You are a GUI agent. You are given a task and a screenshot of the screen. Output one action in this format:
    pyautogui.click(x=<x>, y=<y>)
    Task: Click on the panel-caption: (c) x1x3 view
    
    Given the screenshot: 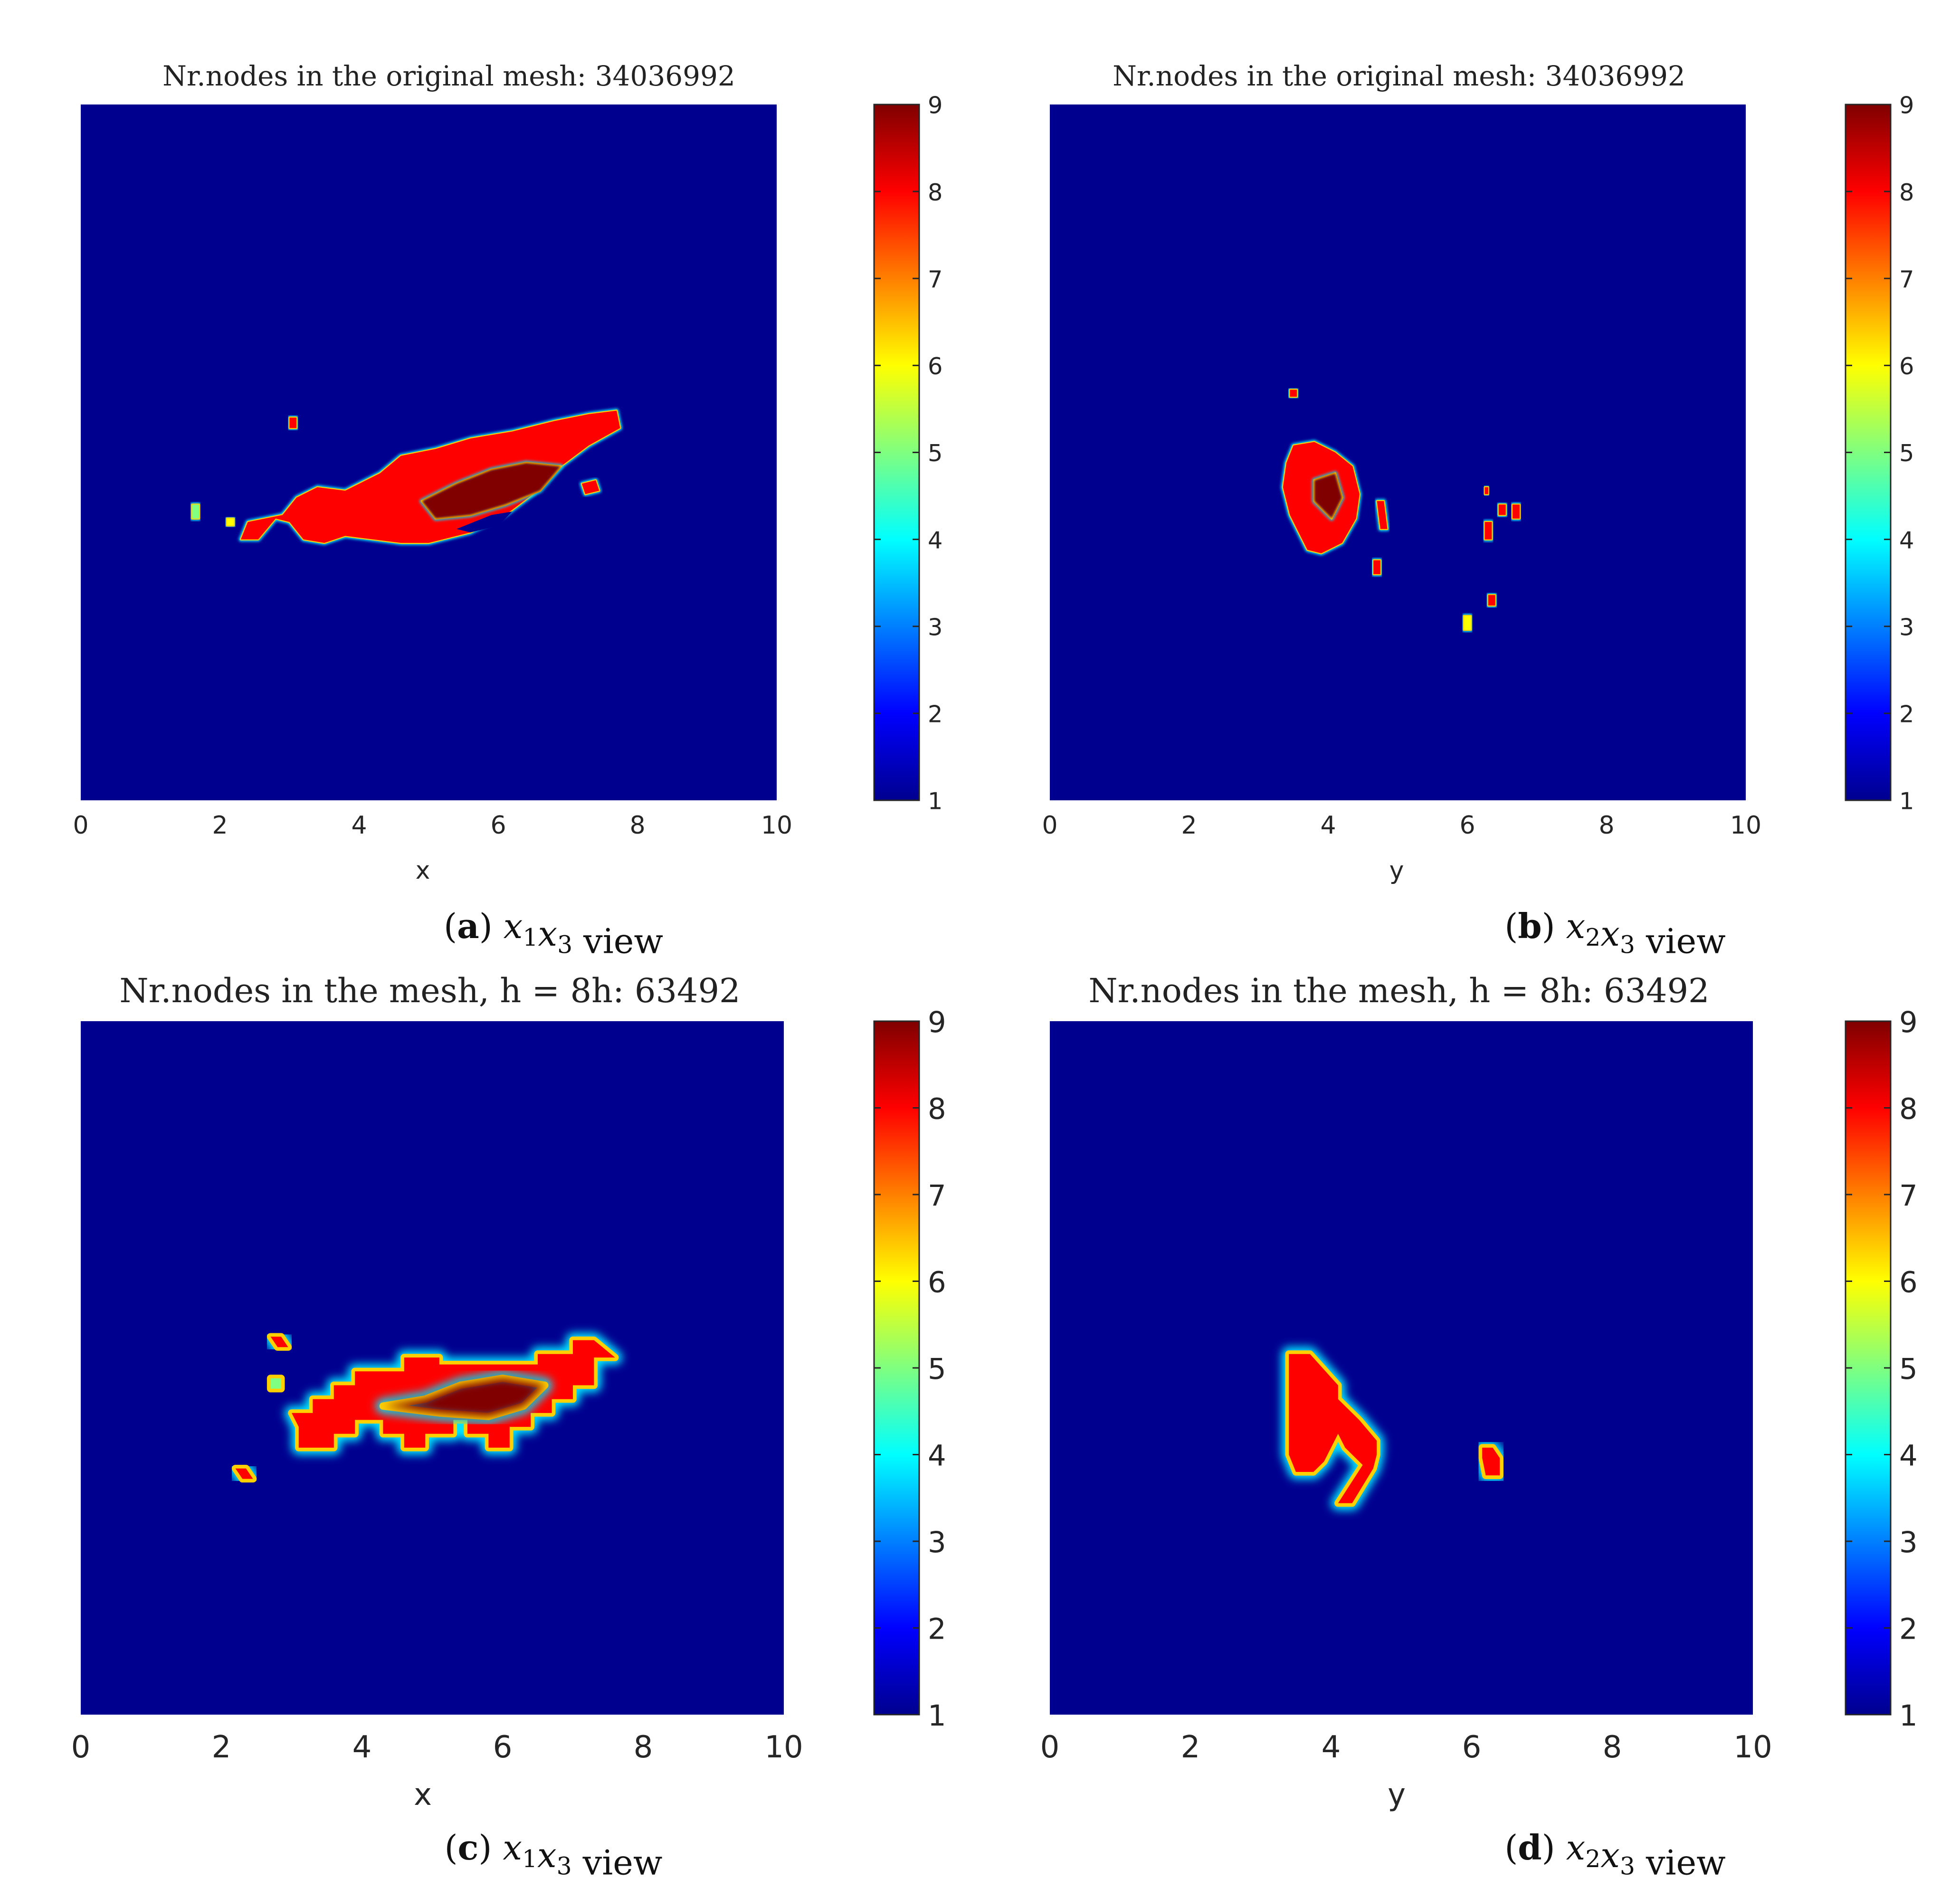 What is the action you would take?
    pyautogui.click(x=553, y=1855)
    